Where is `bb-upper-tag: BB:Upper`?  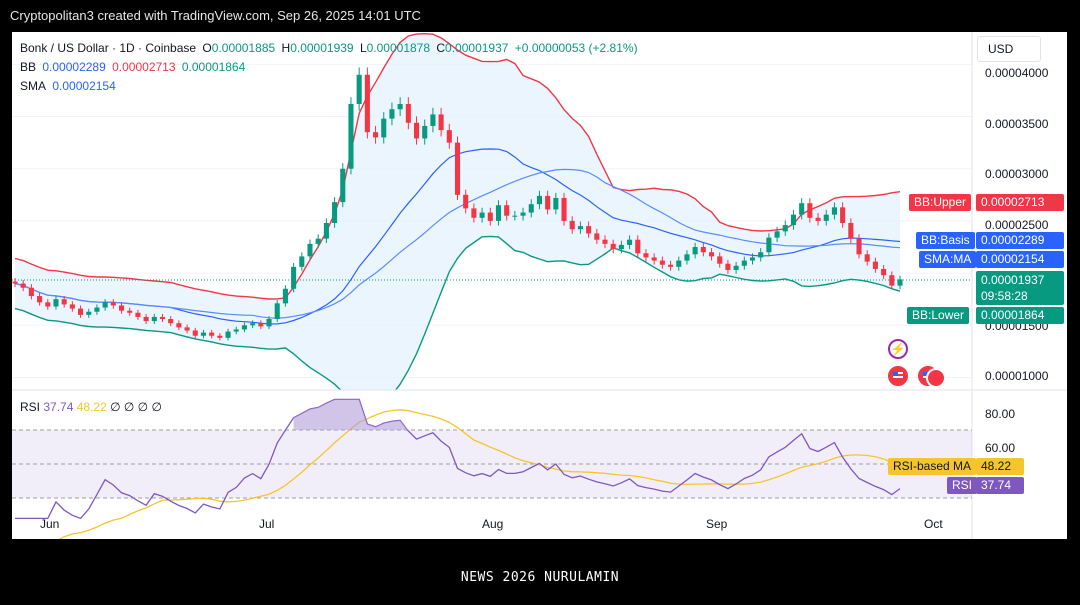
bb-upper-tag: BB:Upper is located at coordinates (940, 202).